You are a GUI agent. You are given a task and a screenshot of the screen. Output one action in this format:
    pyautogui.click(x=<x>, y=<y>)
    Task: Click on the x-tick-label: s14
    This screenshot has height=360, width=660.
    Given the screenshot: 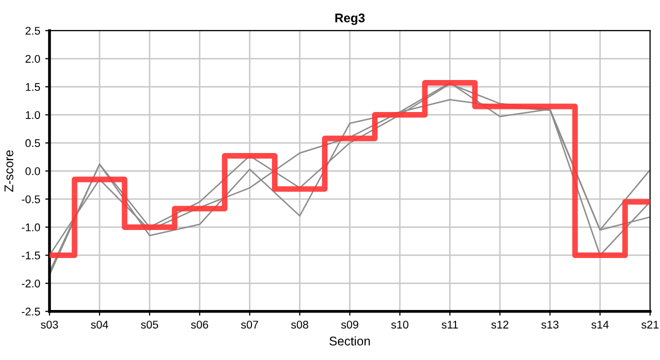 What is the action you would take?
    pyautogui.click(x=600, y=324)
    